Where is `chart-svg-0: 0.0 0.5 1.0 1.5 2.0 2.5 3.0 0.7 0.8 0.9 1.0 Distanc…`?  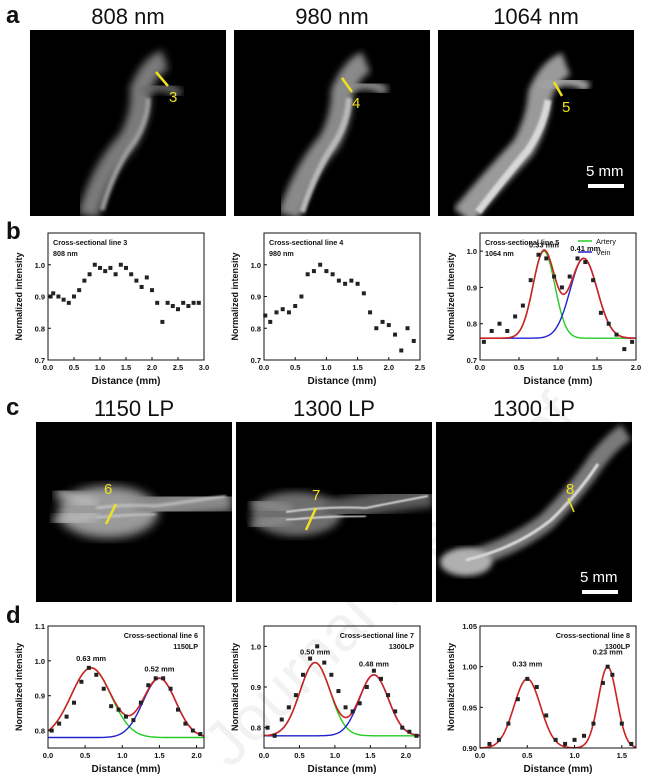 chart-svg-0: 0.0 0.5 1.0 1.5 2.0 2.5 3.0 0.7 0.8 0.9 1.0 Distanc… is located at coordinates (111, 309).